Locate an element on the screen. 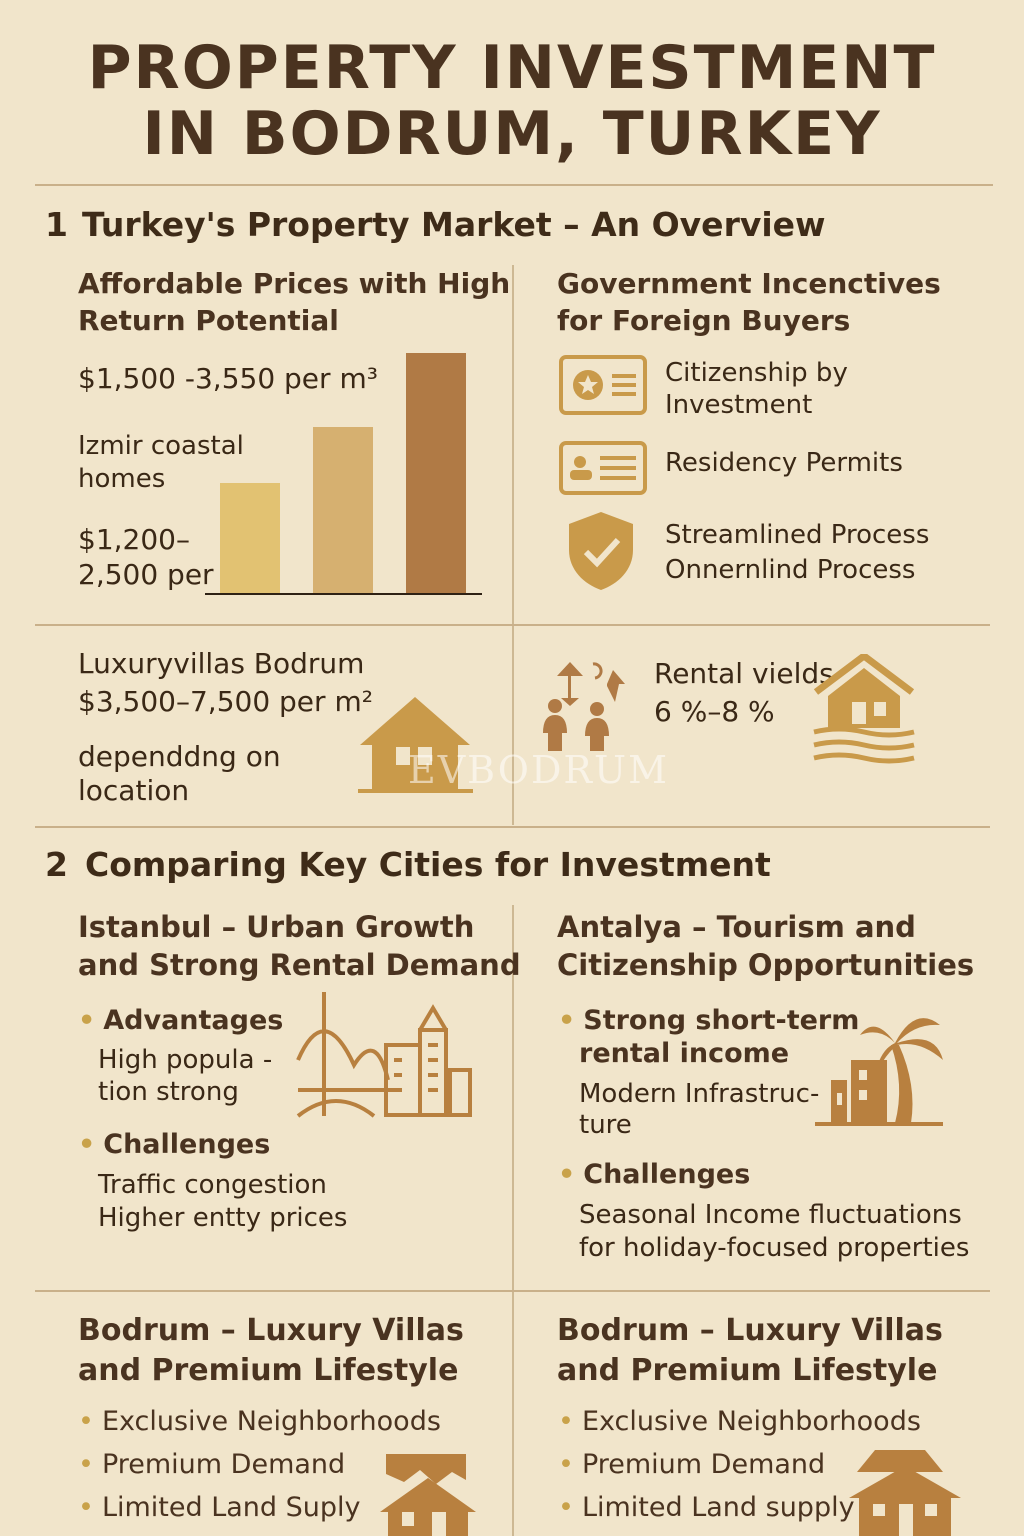 The height and width of the screenshot is (1536, 1024). bodrum-left-item: Premium Demand is located at coordinates (211, 1464).